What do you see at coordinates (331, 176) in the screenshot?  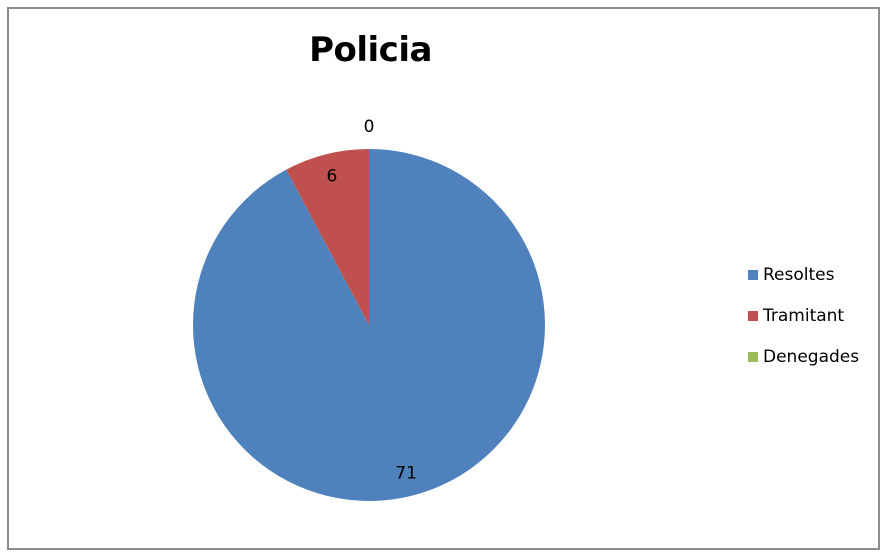 I see `data-label-tramitant: 6` at bounding box center [331, 176].